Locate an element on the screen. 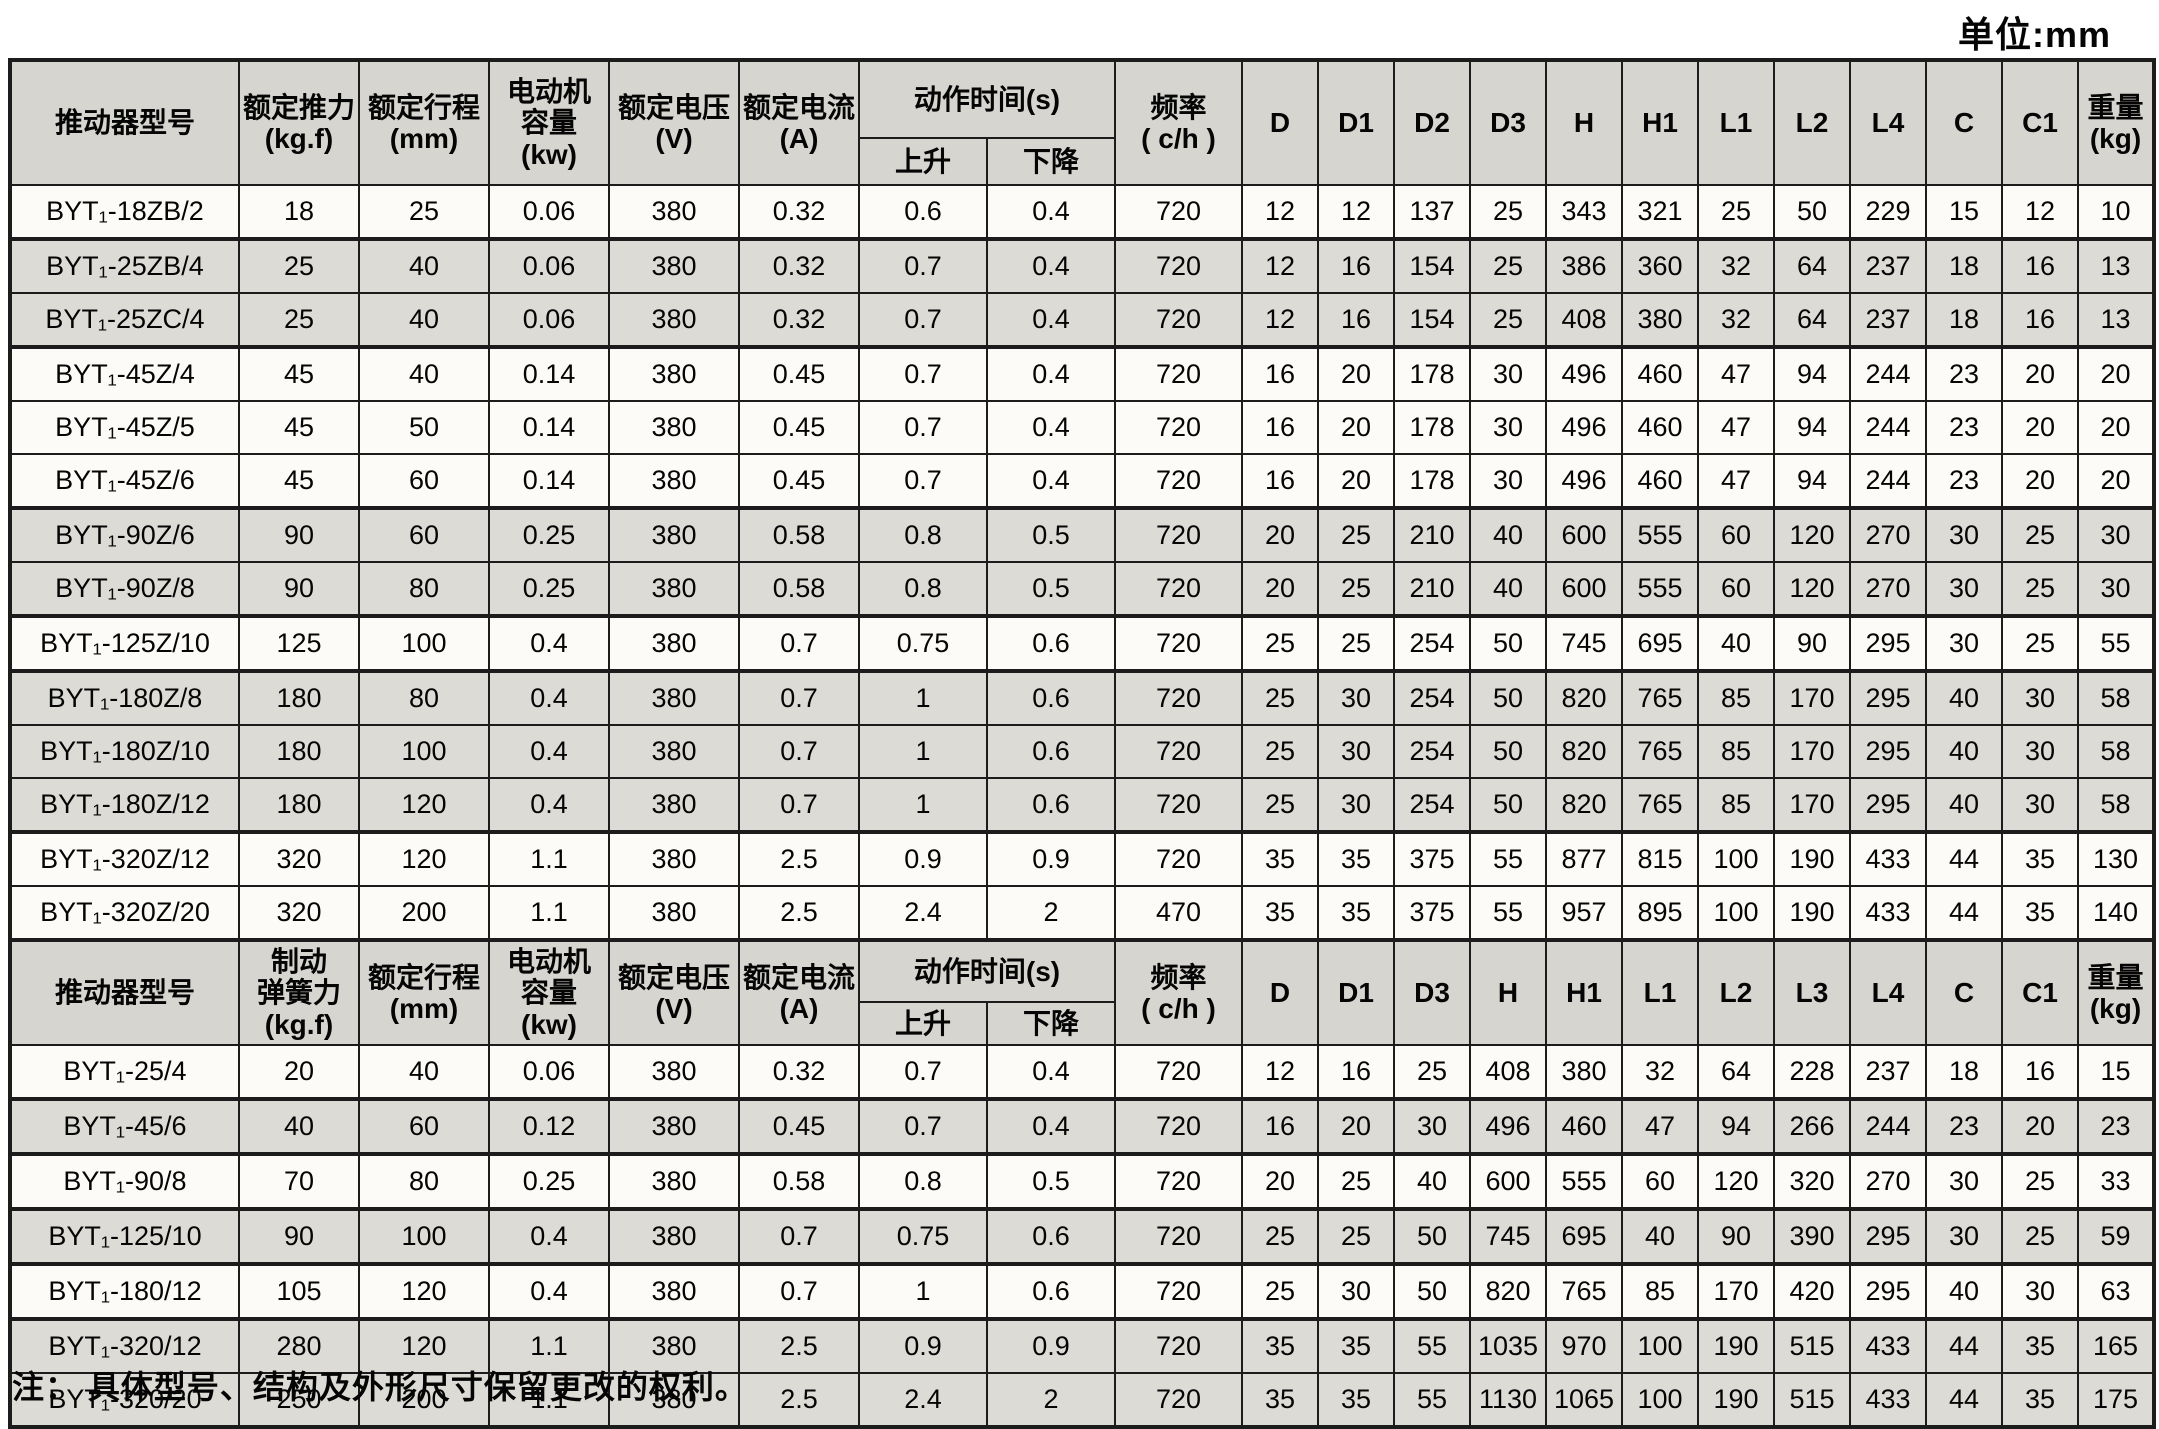  cell-d: 35 is located at coordinates (1280, 913).